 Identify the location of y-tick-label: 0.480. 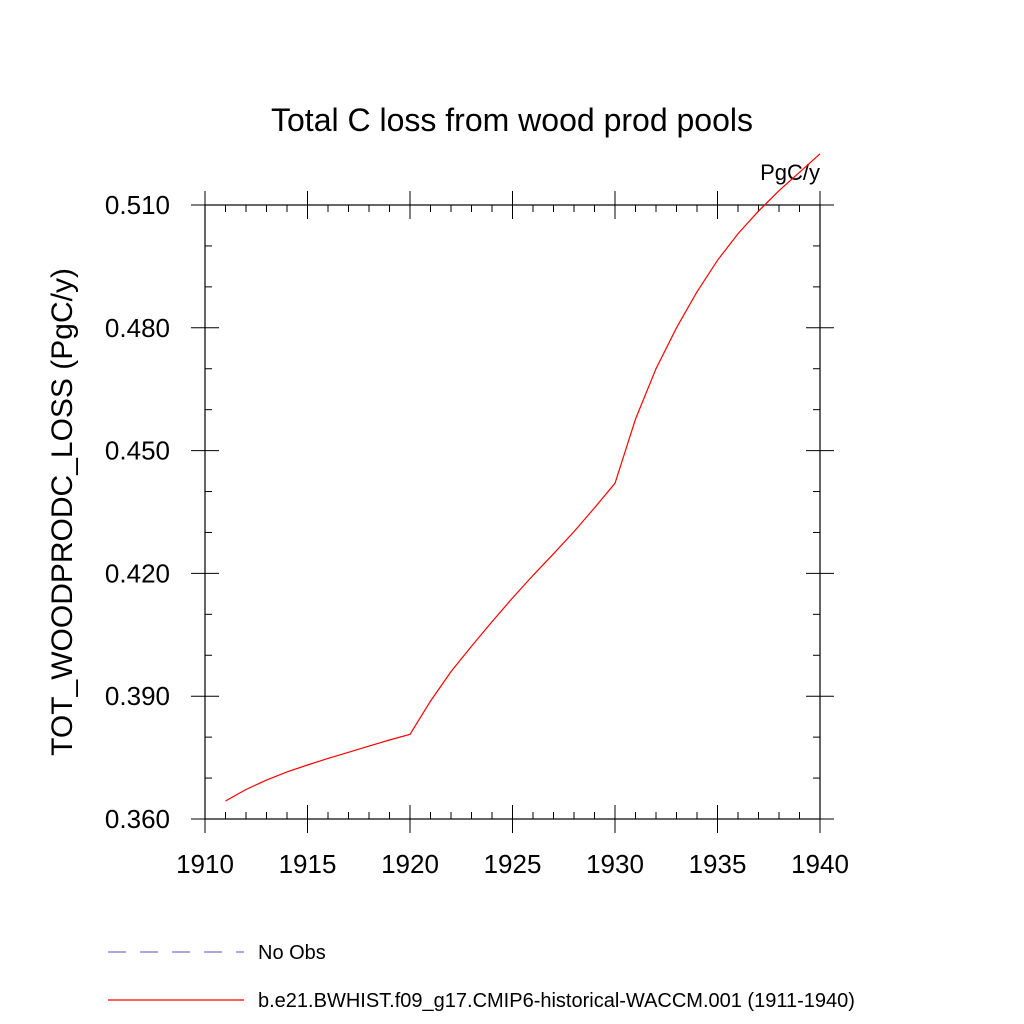
(137, 328).